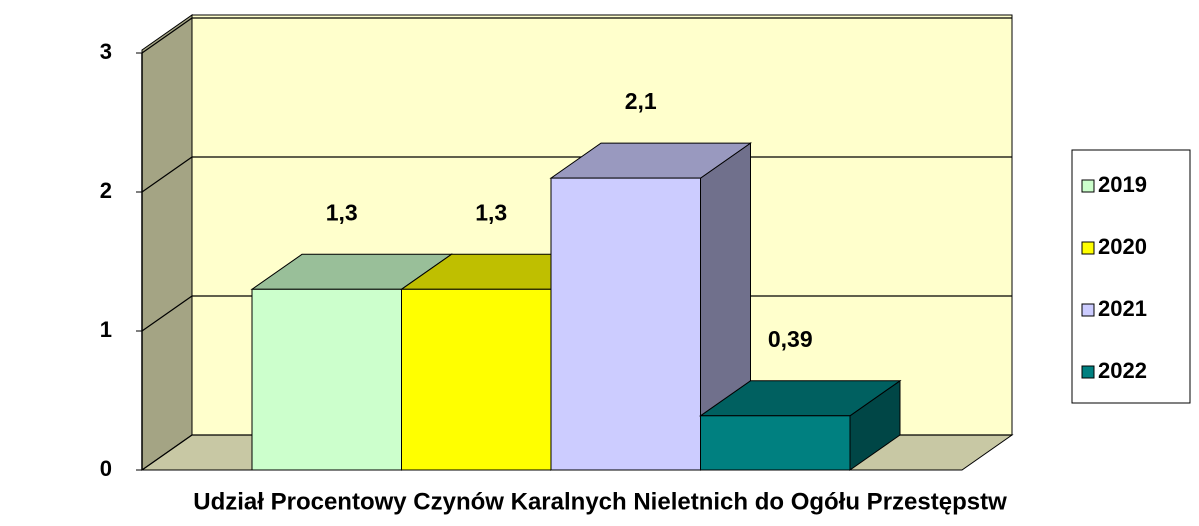 Image resolution: width=1199 pixels, height=526 pixels. I want to click on grid-line, so click(576, 35).